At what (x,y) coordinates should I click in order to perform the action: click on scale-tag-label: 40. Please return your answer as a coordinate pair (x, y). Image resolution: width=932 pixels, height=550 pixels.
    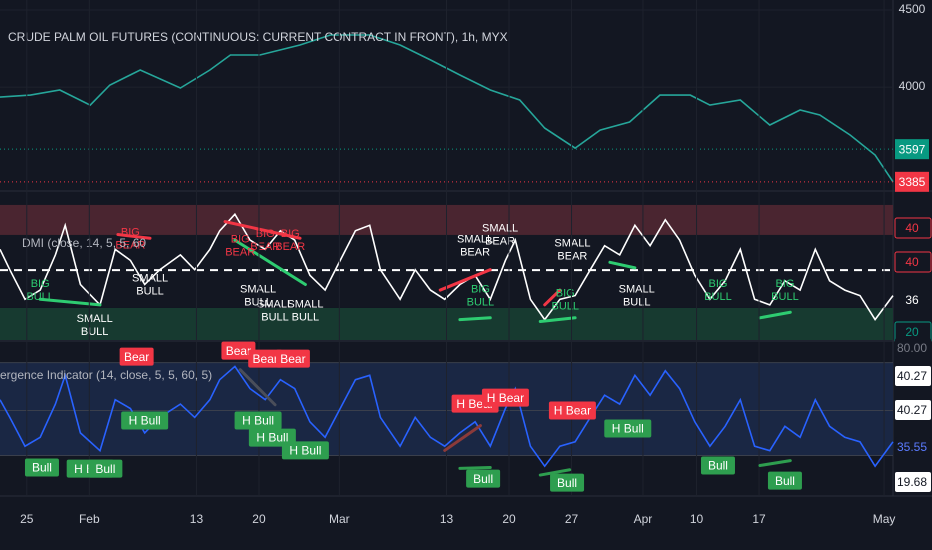
    Looking at the image, I should click on (912, 262).